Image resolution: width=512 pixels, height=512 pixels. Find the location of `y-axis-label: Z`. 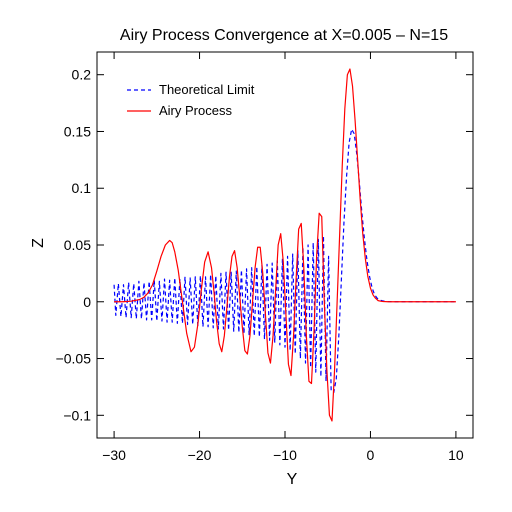

y-axis-label: Z is located at coordinates (38, 243).